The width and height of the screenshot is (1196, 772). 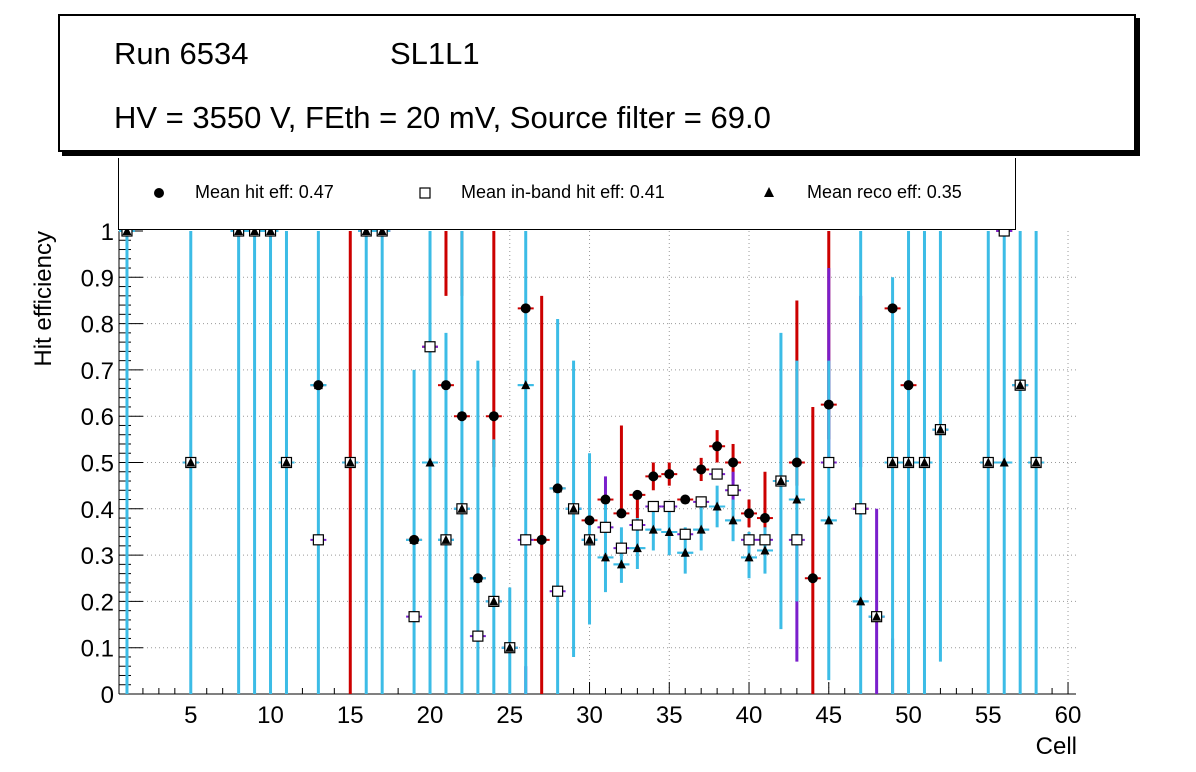 I want to click on legend-label-reco: Mean reco eff: 0.35, so click(x=884, y=192).